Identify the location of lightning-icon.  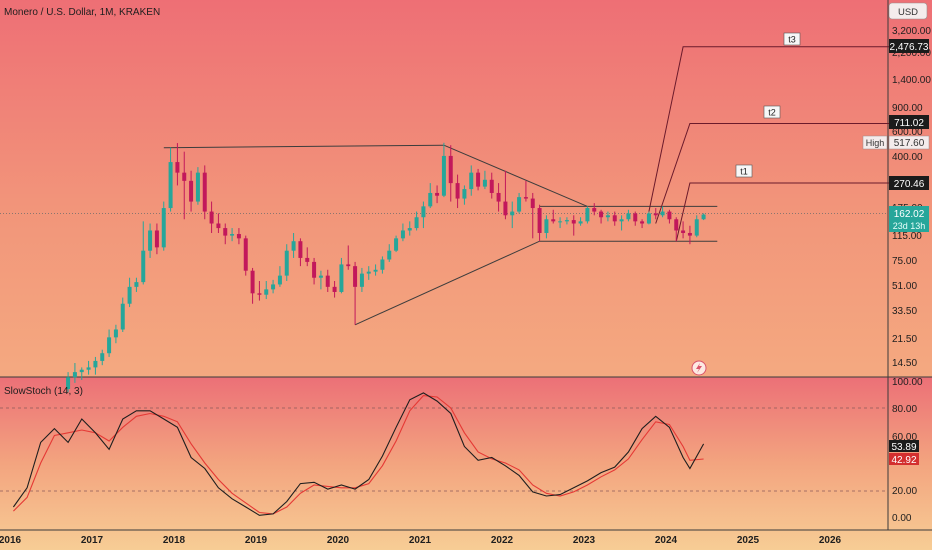
(699, 368).